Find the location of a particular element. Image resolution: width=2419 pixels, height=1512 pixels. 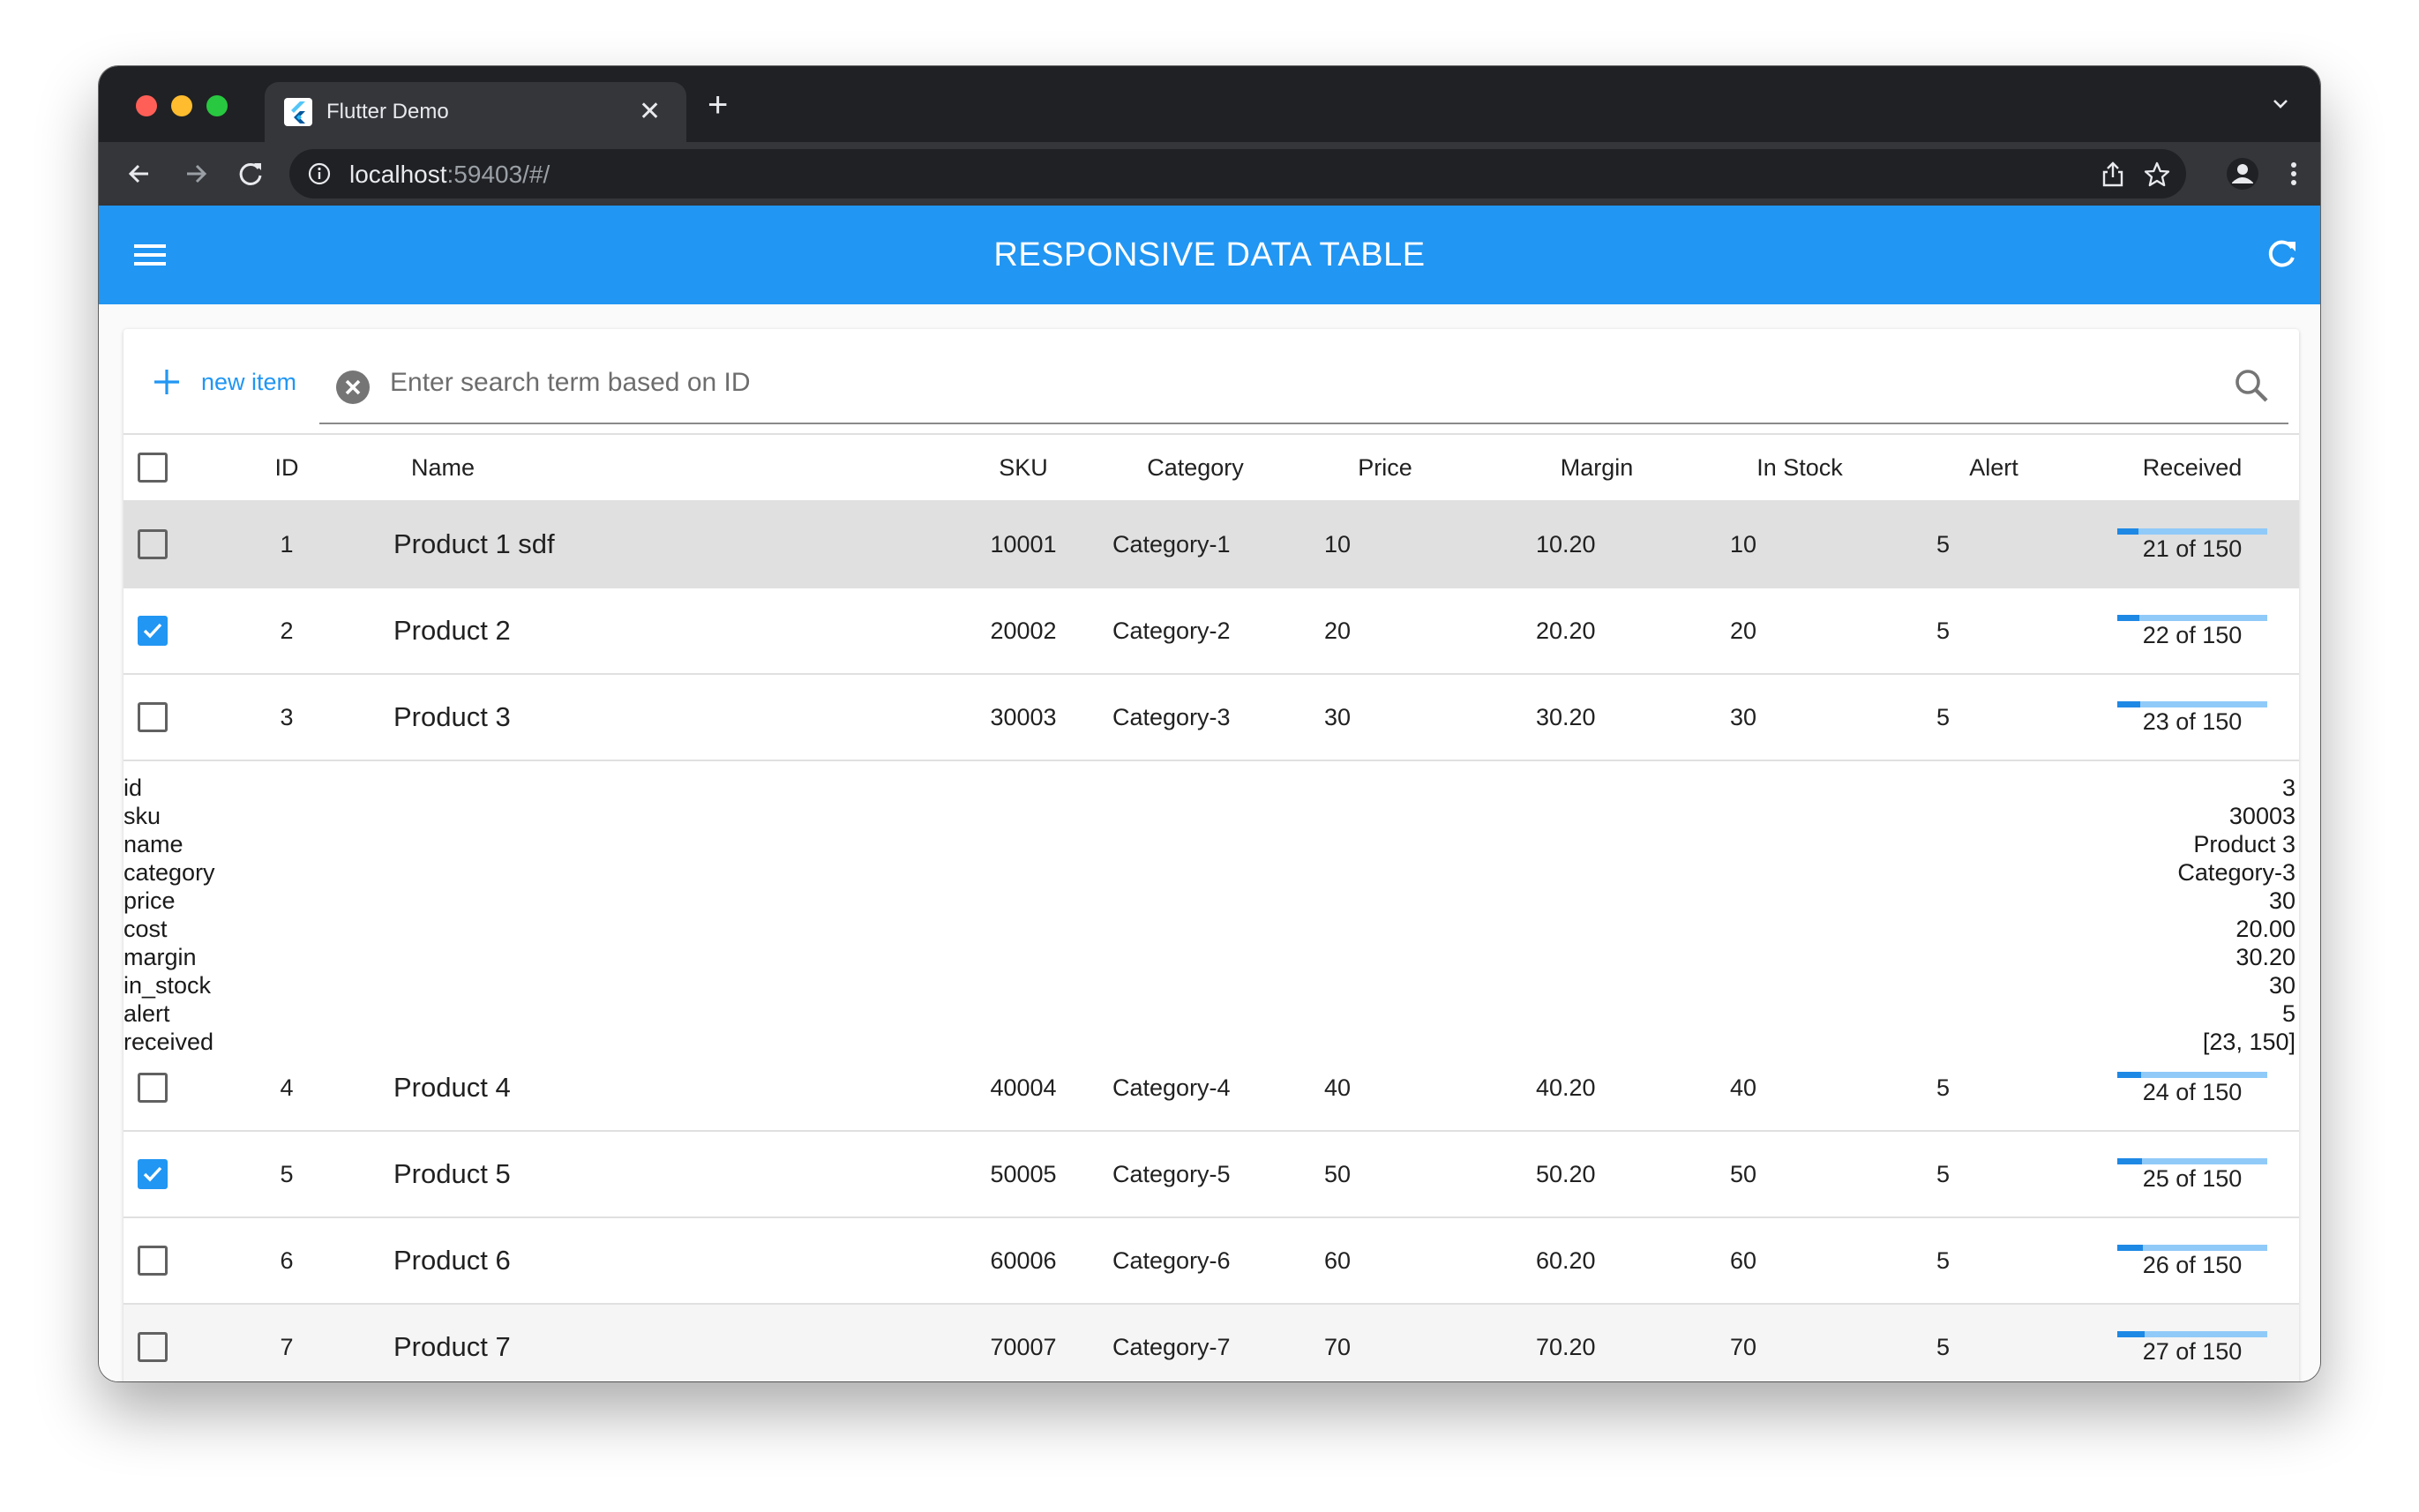

minimize-window-button is located at coordinates (181, 105).